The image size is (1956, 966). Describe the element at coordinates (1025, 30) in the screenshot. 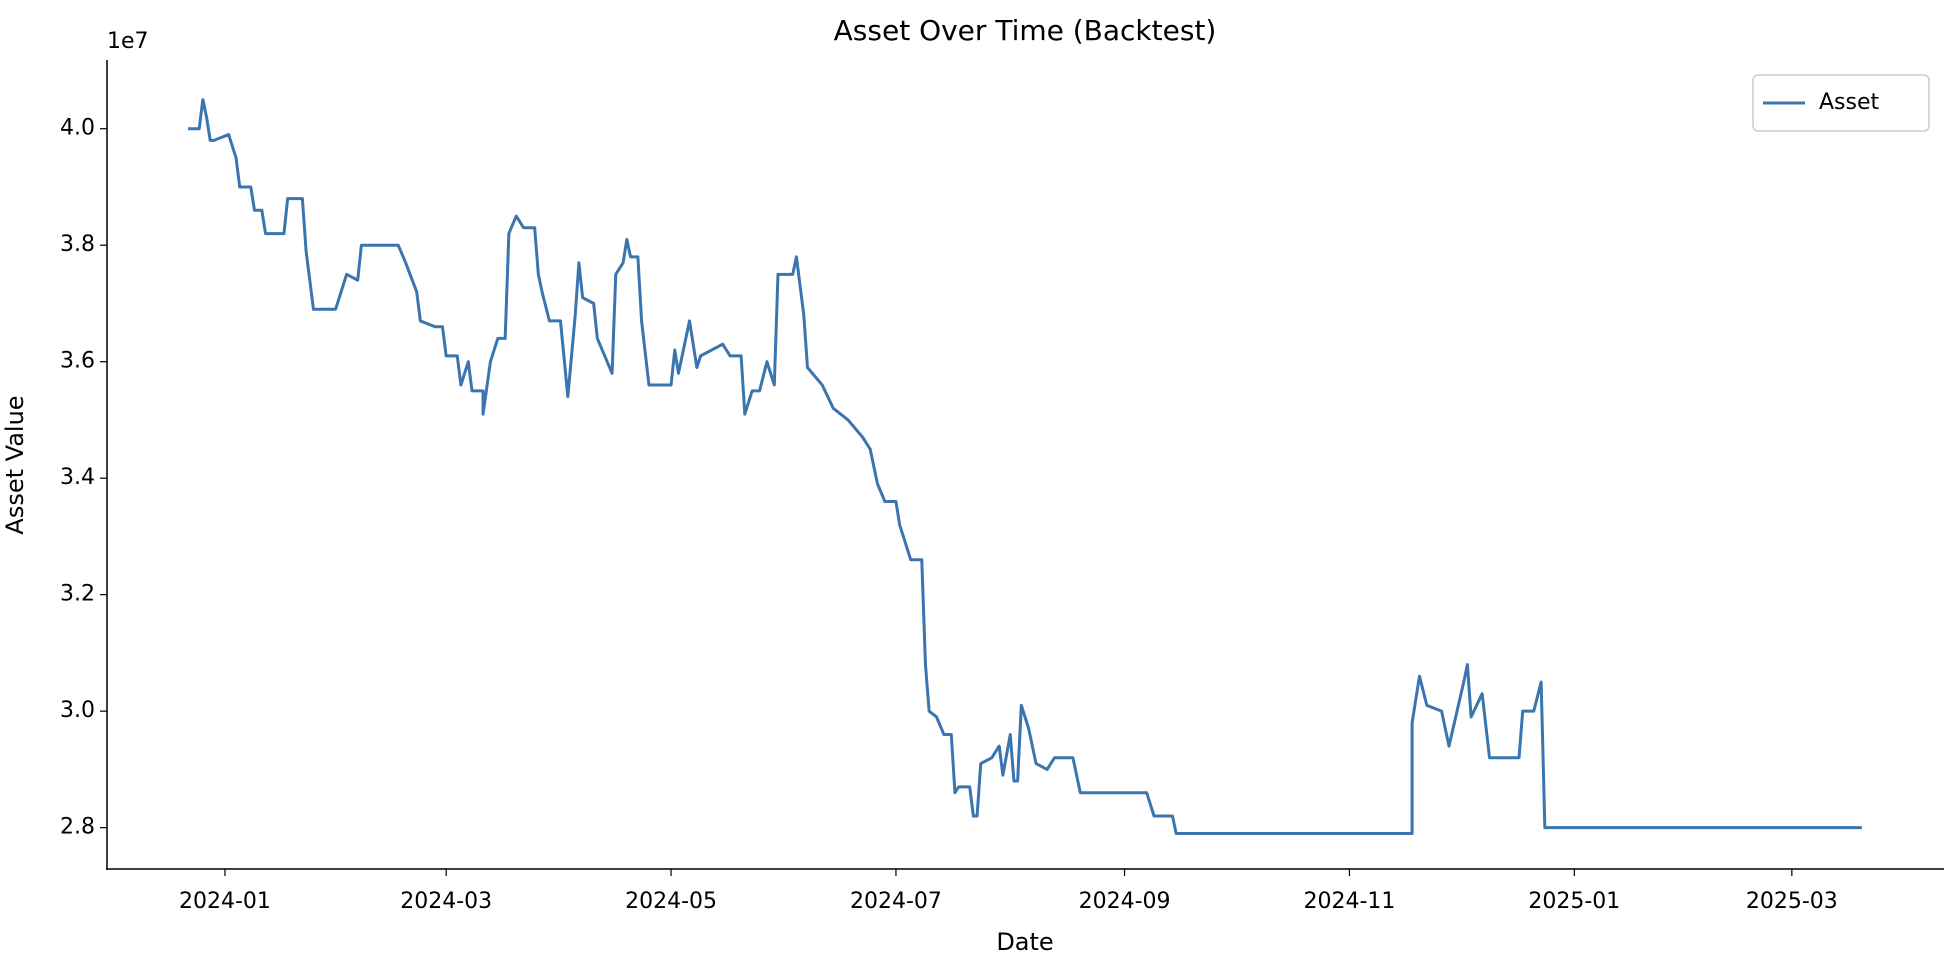

I see `chart-title: Asset Over Time (Backtest)` at that location.